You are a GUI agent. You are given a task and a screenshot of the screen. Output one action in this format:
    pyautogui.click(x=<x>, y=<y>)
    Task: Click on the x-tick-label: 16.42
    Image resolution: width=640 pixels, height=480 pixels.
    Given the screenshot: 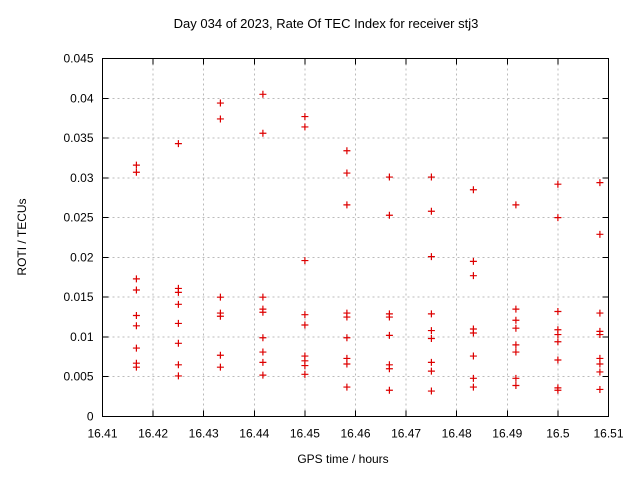 What is the action you would take?
    pyautogui.click(x=153, y=434)
    